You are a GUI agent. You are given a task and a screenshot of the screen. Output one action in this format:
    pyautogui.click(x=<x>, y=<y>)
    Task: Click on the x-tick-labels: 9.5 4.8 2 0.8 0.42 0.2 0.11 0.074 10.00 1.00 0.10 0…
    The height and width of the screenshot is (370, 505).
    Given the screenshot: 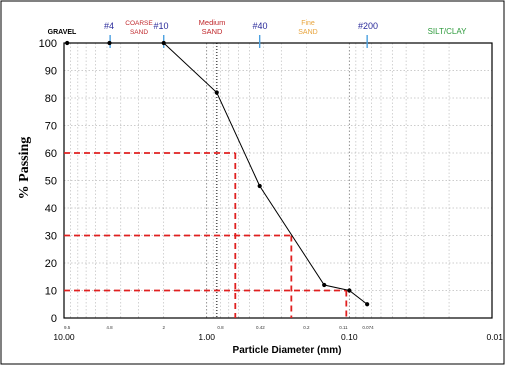 What is the action you would take?
    pyautogui.click(x=278, y=333)
    